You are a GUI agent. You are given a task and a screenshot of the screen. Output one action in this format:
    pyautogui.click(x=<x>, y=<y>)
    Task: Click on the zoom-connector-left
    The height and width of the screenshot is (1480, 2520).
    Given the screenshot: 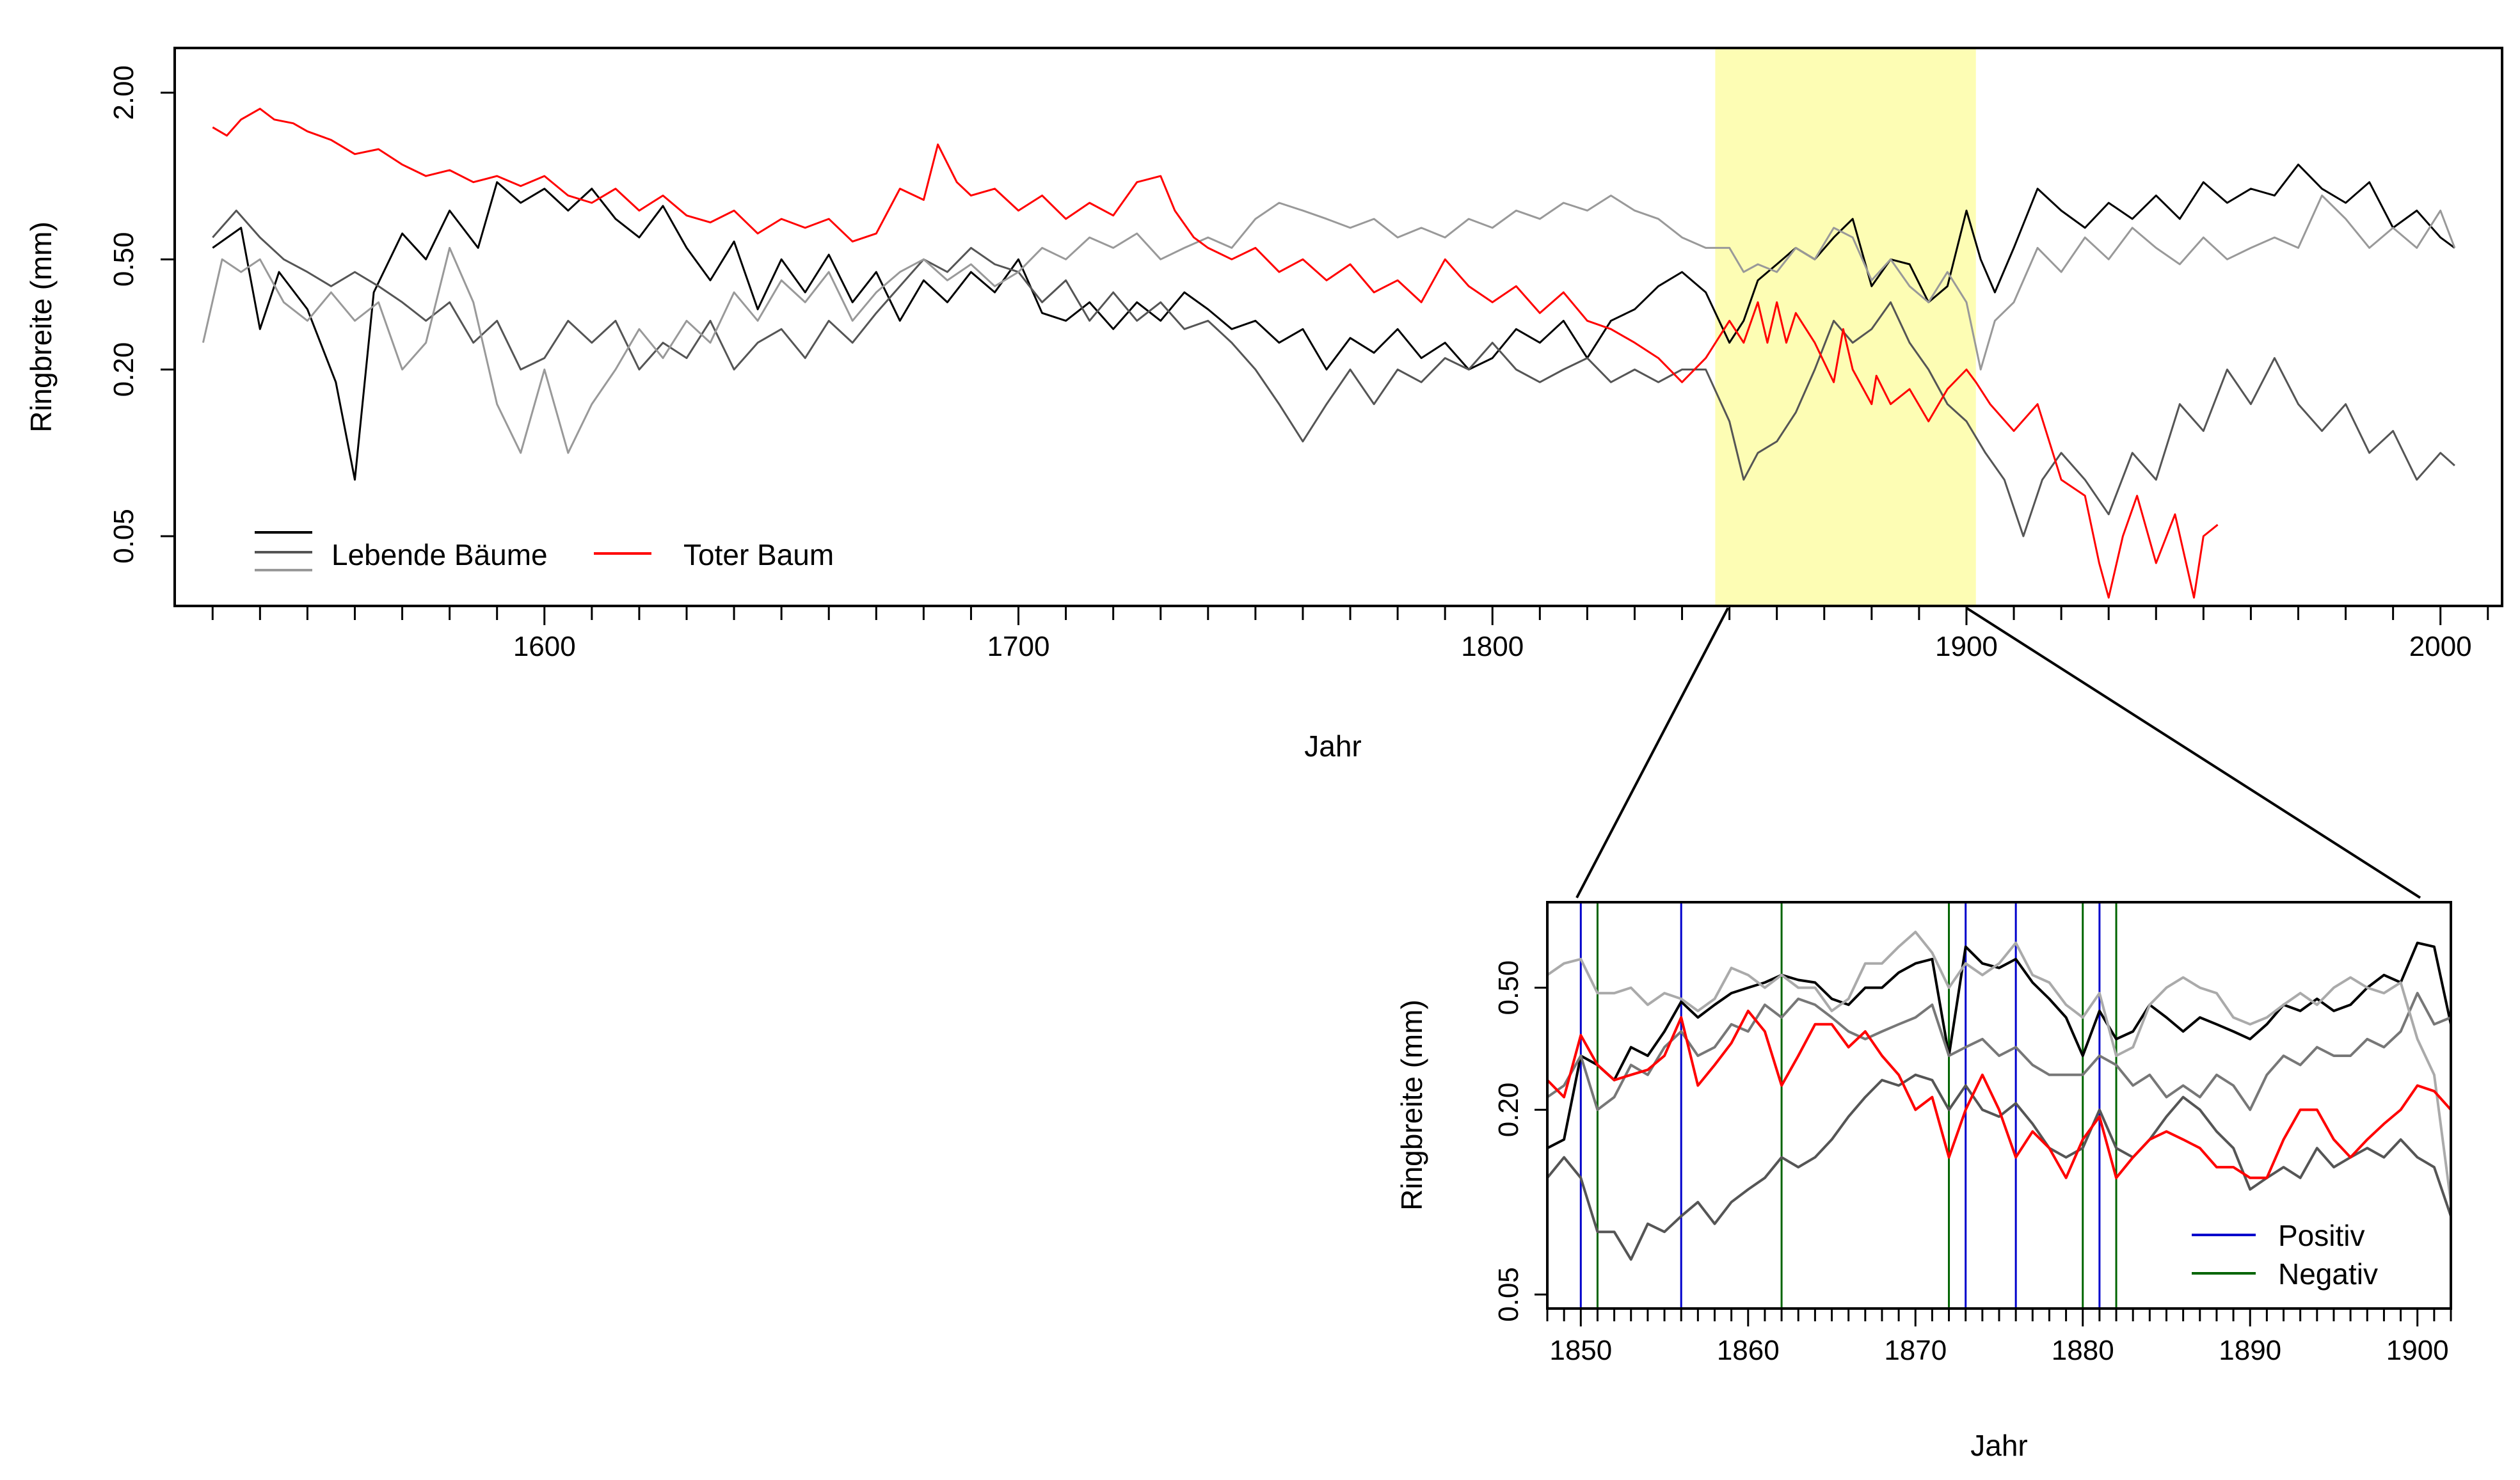 What is the action you would take?
    pyautogui.click(x=1652, y=752)
    